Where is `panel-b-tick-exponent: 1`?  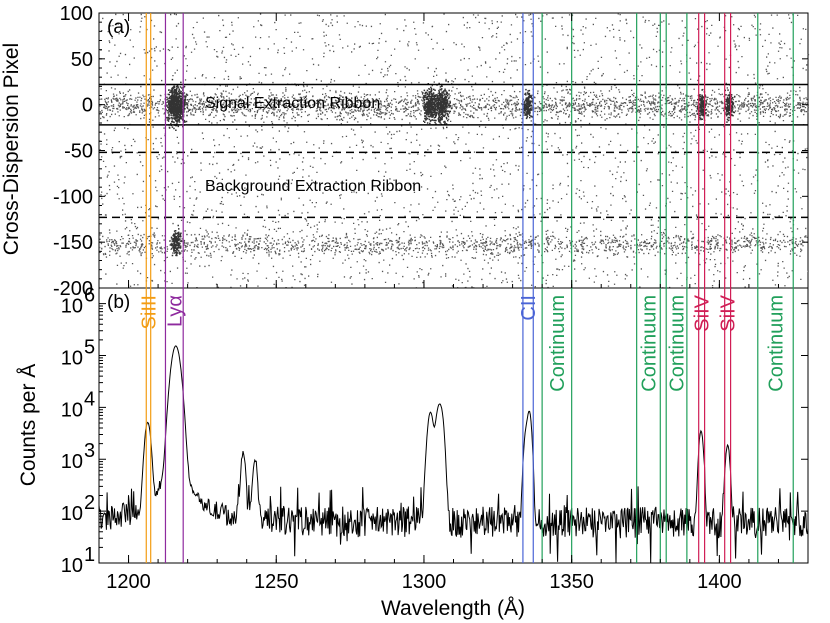 panel-b-tick-exponent: 1 is located at coordinates (89, 555).